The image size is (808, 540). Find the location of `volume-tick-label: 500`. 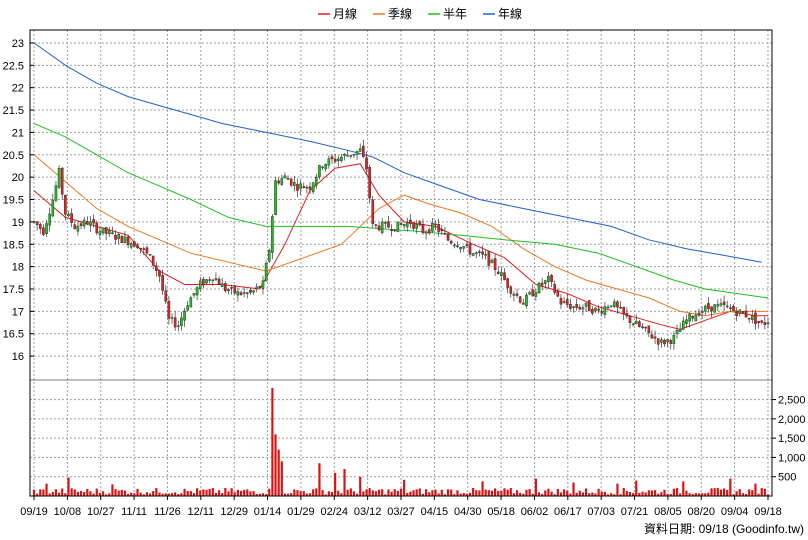

volume-tick-label: 500 is located at coordinates (787, 478).